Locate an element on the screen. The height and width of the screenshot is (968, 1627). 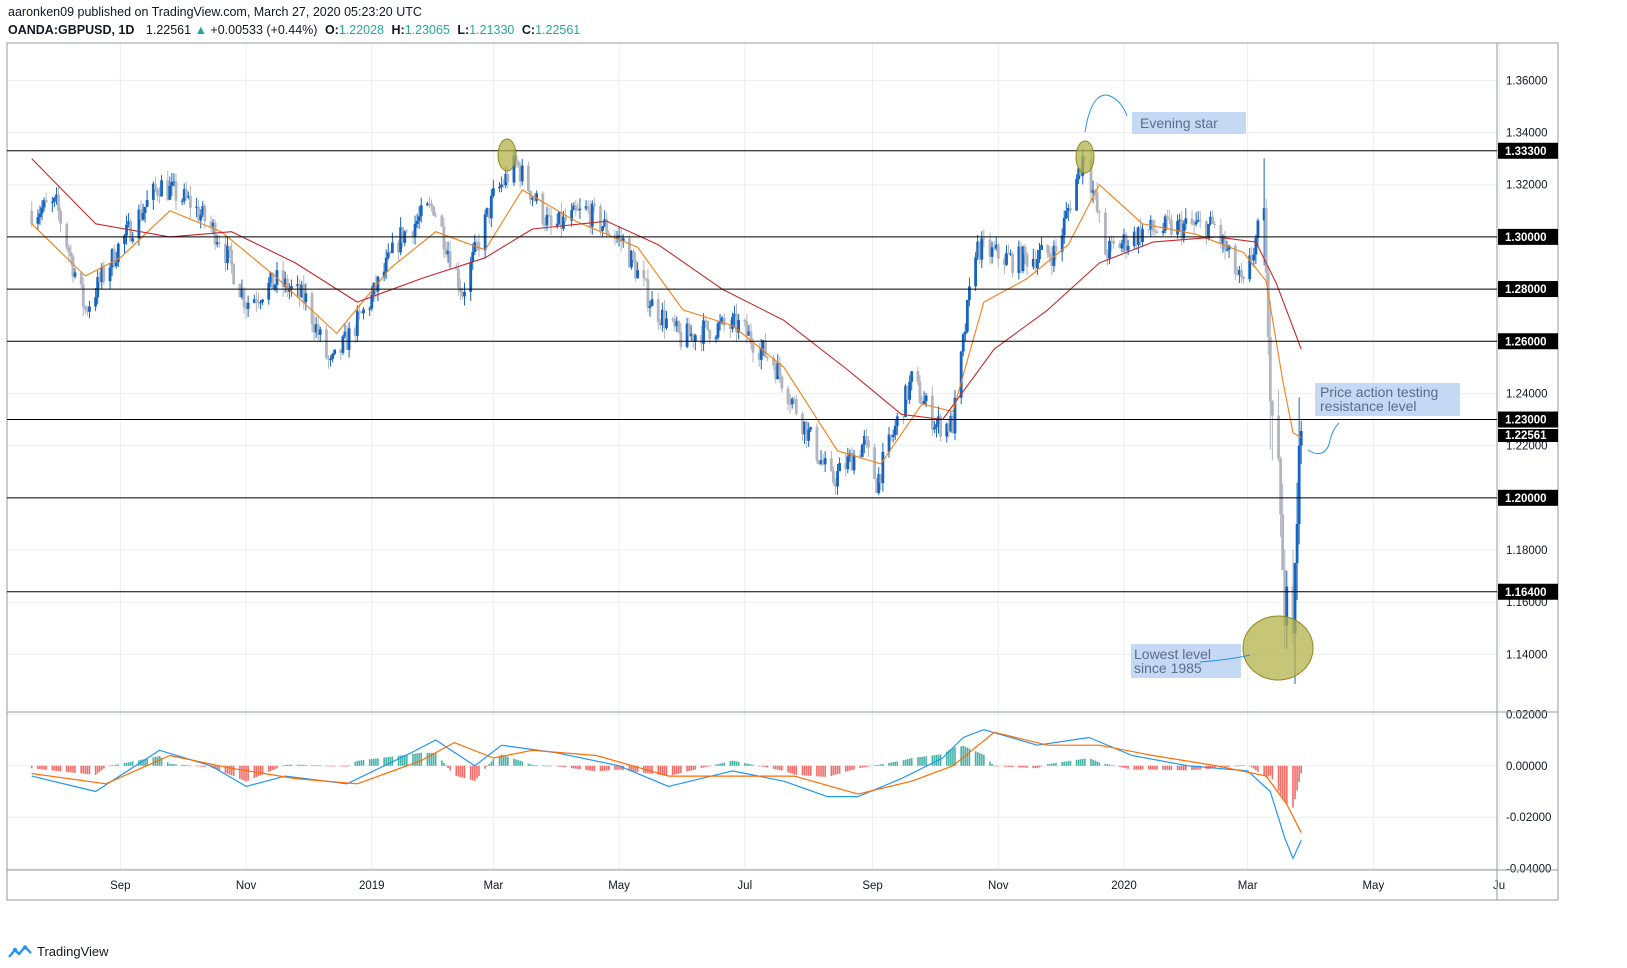
highlight-ellipse is located at coordinates (507, 155).